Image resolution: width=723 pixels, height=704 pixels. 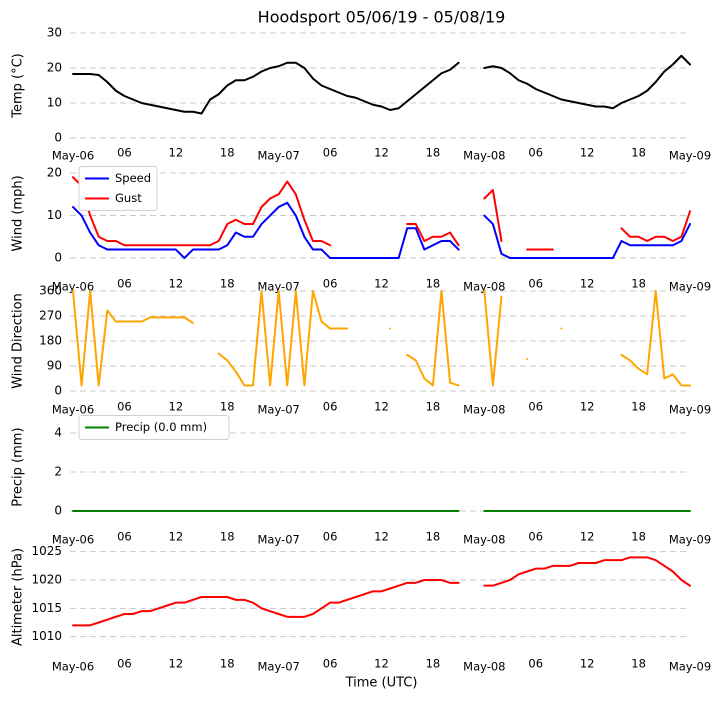 I want to click on y-tick-label: 1025, so click(x=46, y=551).